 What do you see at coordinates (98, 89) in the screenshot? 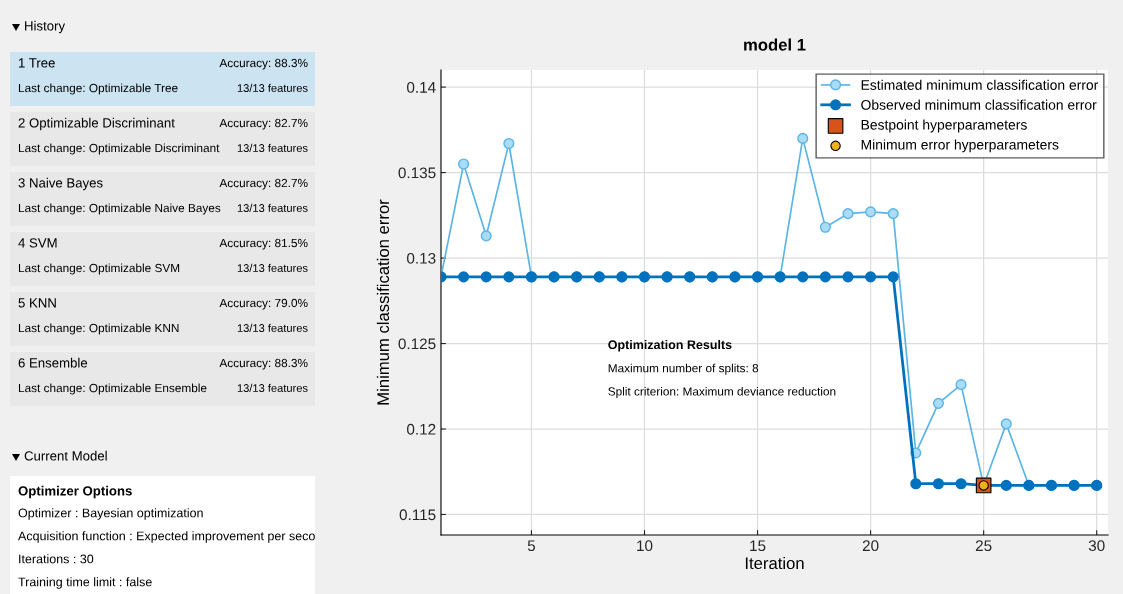
I see `text: Last change: Optimizable Tree` at bounding box center [98, 89].